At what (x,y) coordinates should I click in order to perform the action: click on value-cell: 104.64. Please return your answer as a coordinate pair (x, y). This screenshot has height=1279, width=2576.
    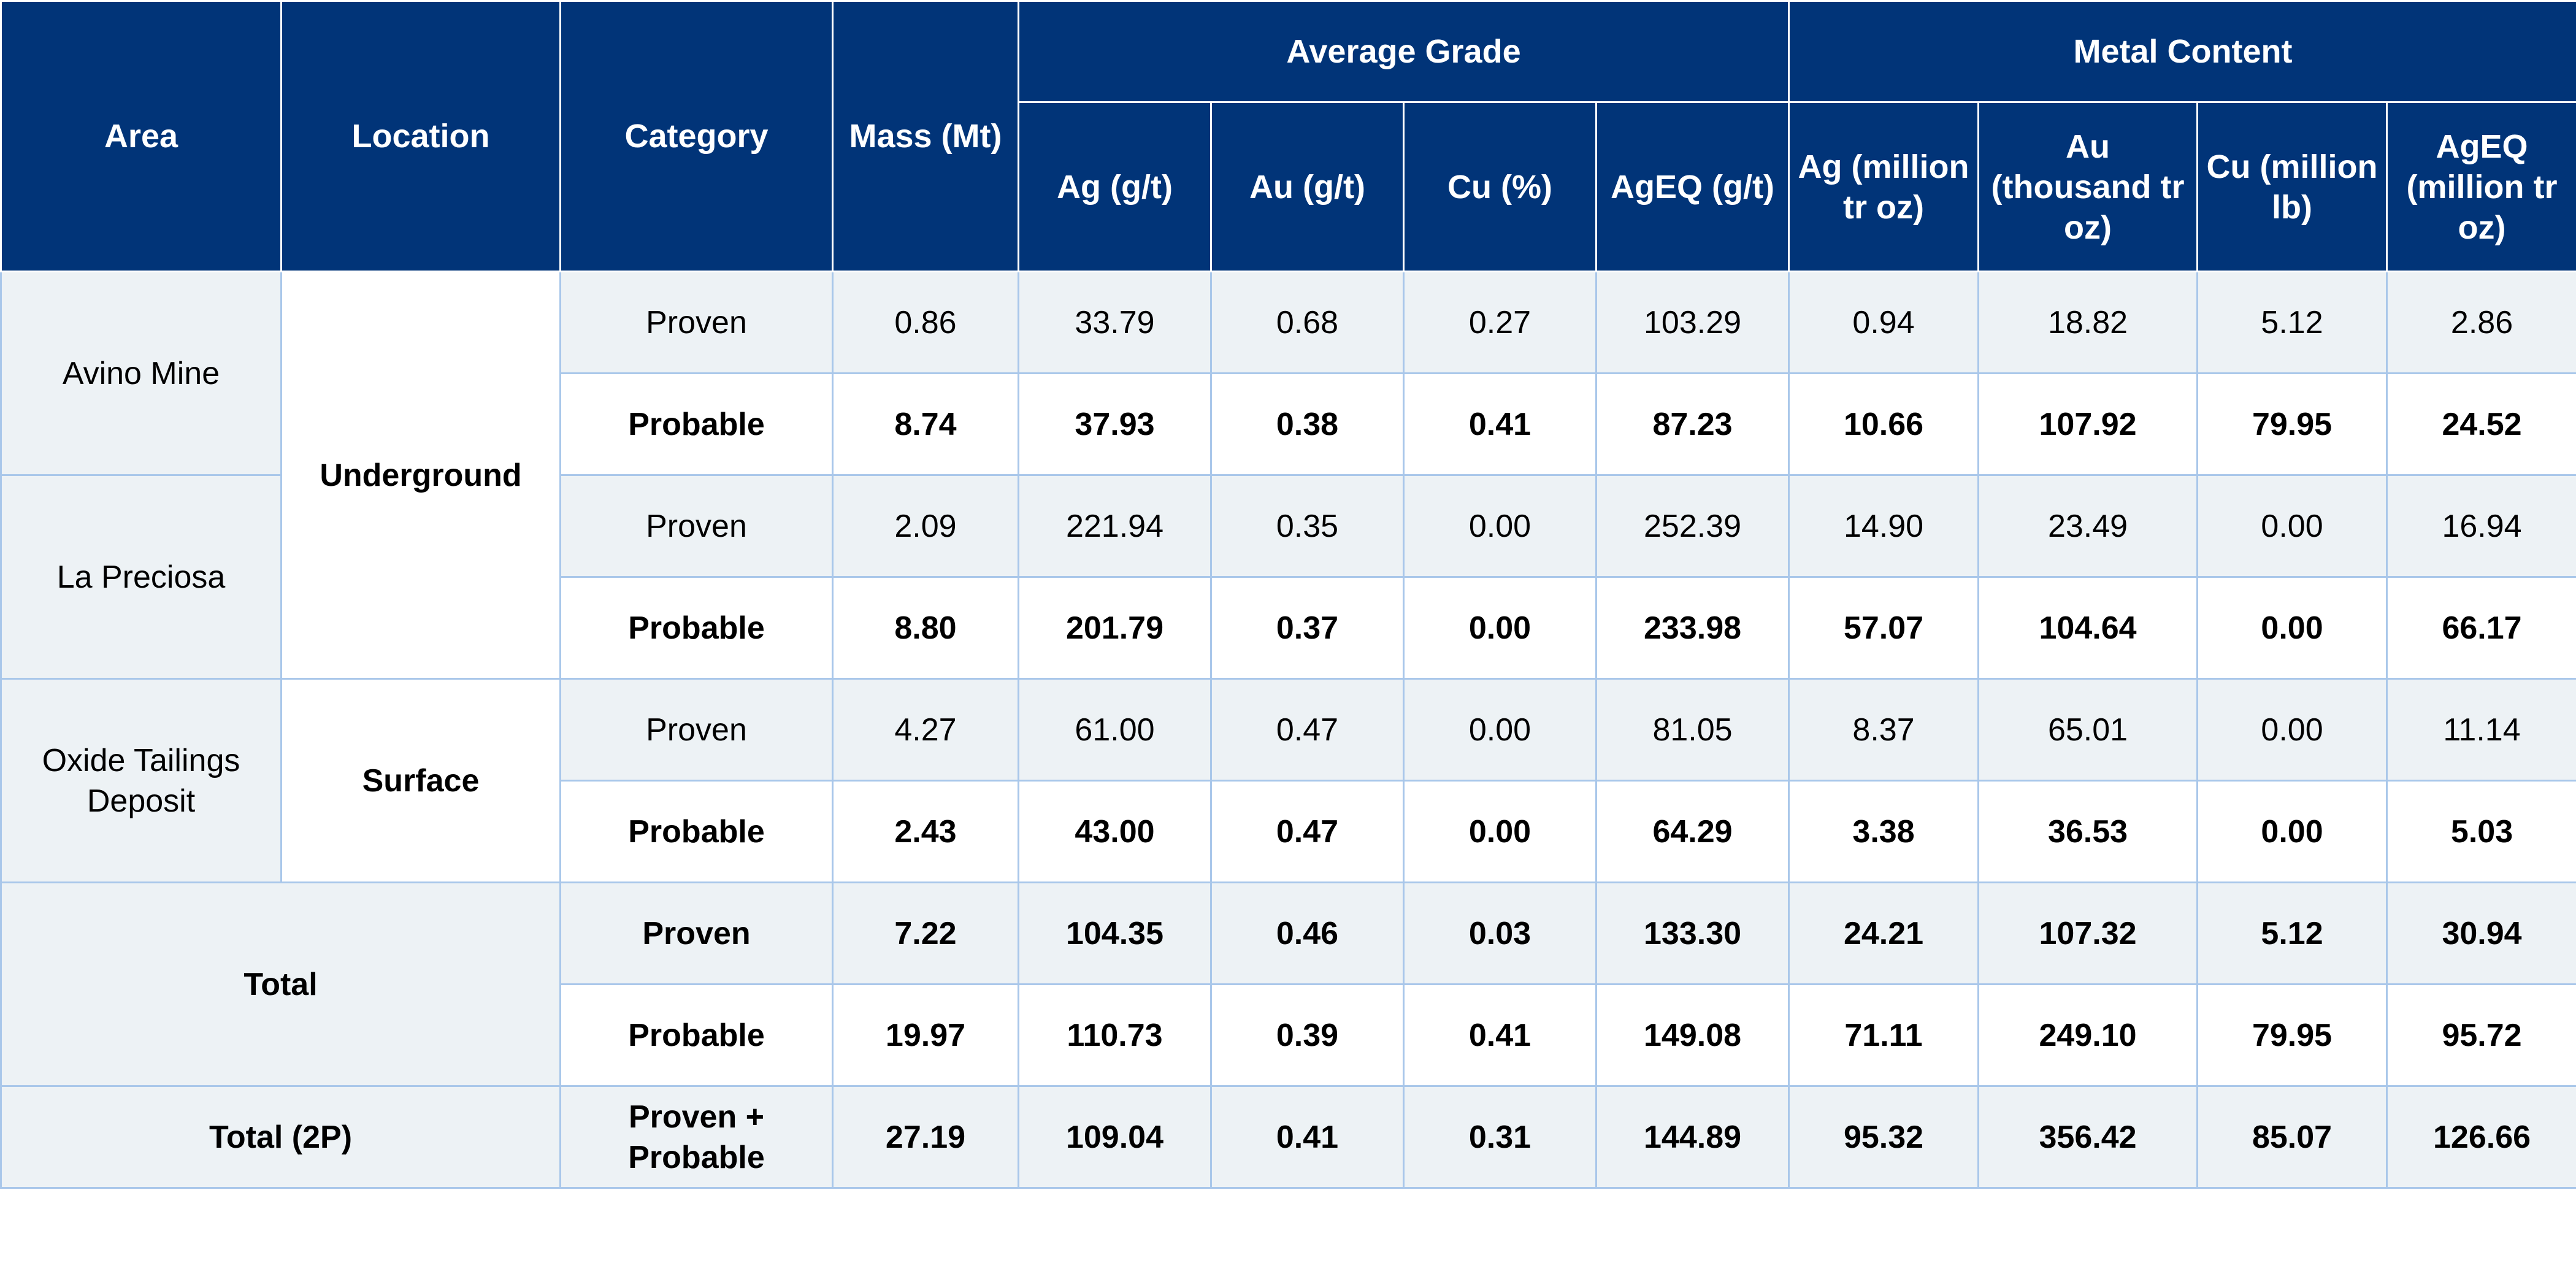
    Looking at the image, I should click on (2088, 628).